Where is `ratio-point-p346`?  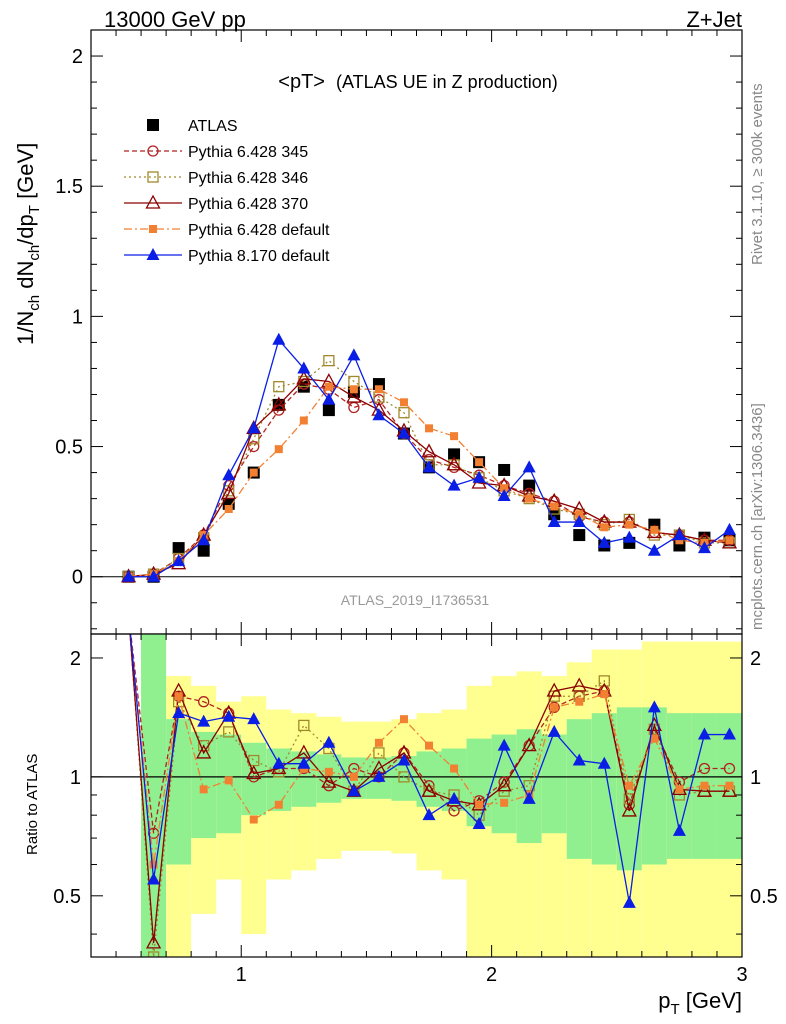
ratio-point-p346 is located at coordinates (379, 753).